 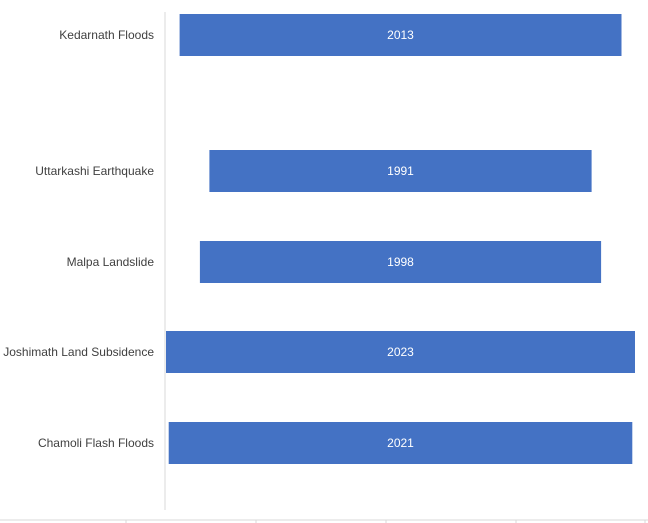 I want to click on data-label: 1991, so click(x=400, y=171).